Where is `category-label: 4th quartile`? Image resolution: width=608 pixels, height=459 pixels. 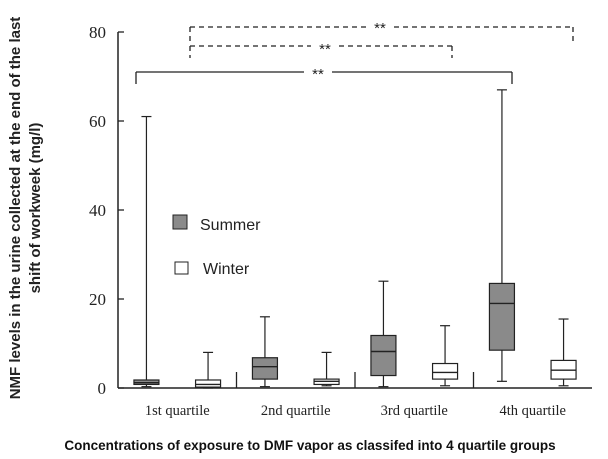
category-label: 4th quartile is located at coordinates (533, 411).